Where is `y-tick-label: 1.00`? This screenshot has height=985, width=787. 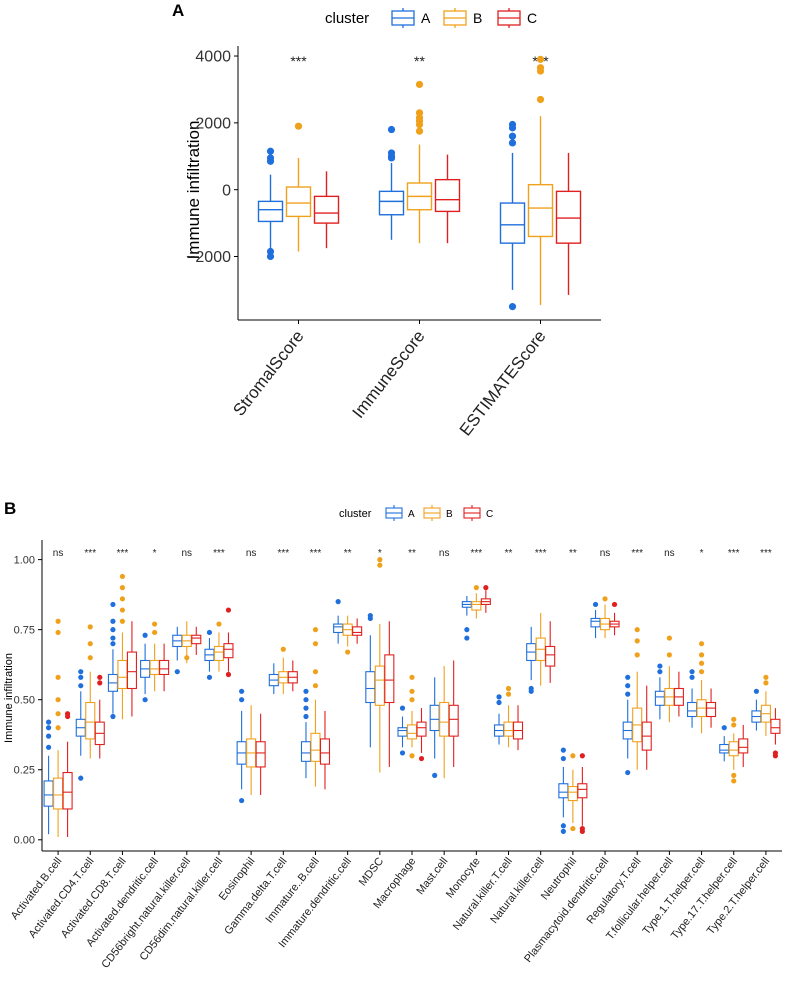
y-tick-label: 1.00 is located at coordinates (24, 560).